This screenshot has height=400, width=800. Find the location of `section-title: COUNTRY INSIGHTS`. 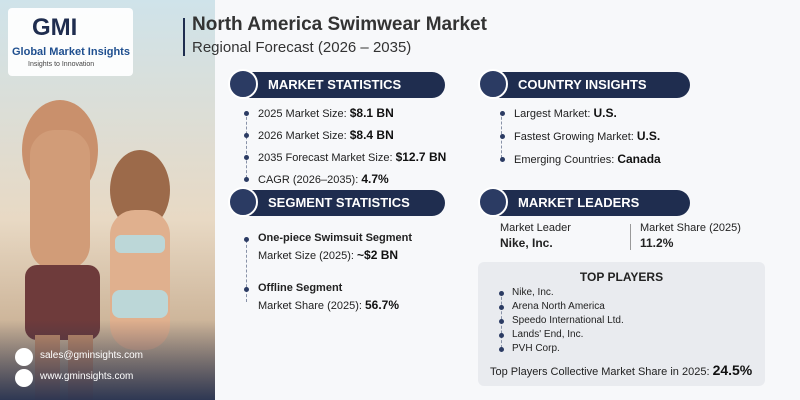

section-title: COUNTRY INSIGHTS is located at coordinates (582, 84).